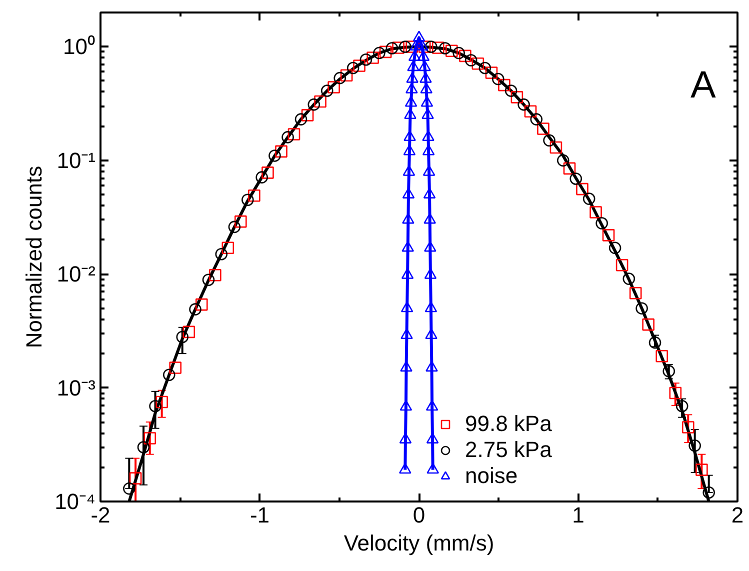 This screenshot has height=571, width=749. Describe the element at coordinates (79, 47) in the screenshot. I see `y-tick-label: 10⁰` at that location.